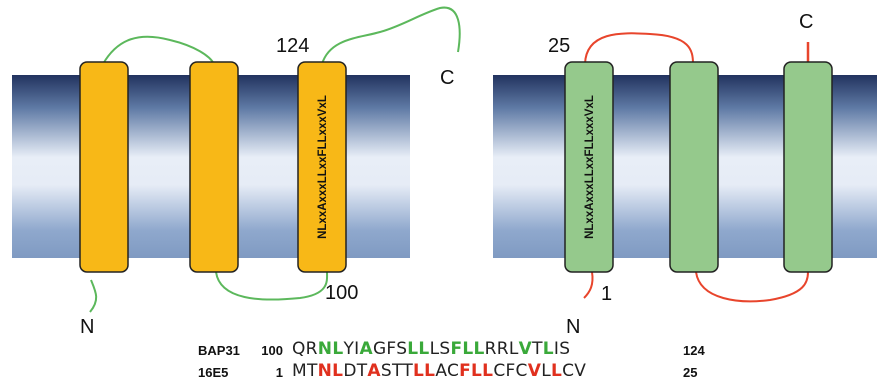 The width and height of the screenshot is (888, 382). Describe the element at coordinates (87, 327) in the screenshot. I see `left-label-n: N` at that location.